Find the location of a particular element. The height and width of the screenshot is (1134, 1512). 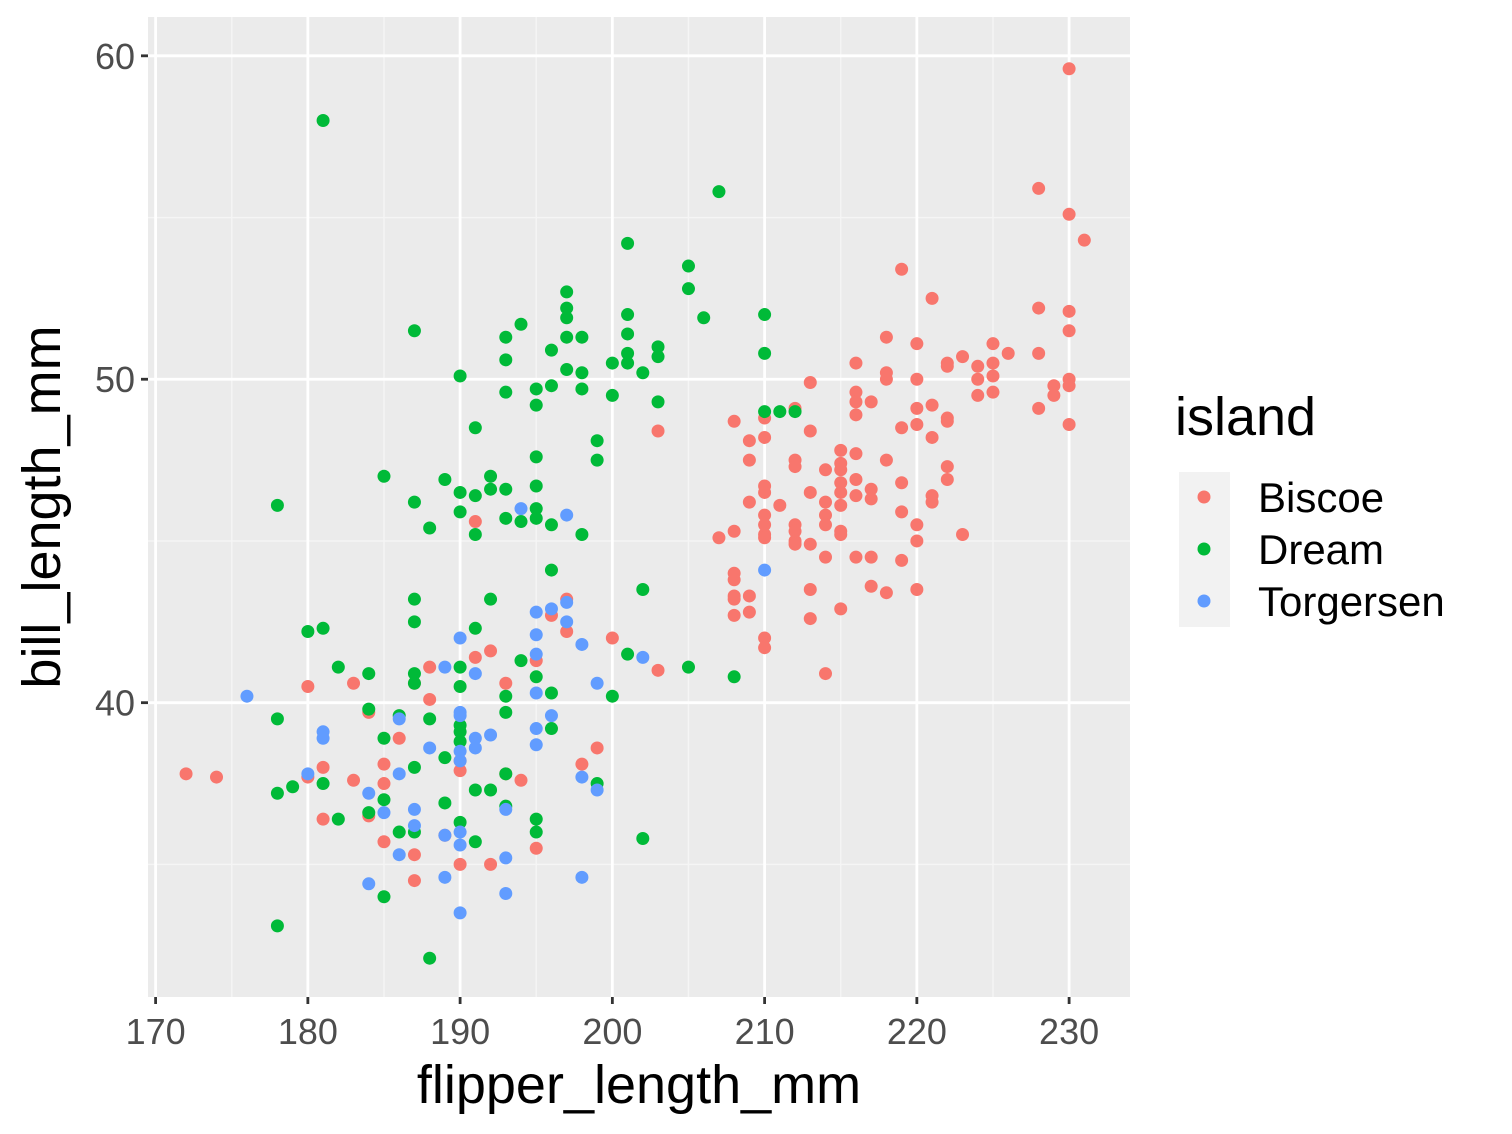

y-axis-title: bill_length_mm is located at coordinates (42, 506).